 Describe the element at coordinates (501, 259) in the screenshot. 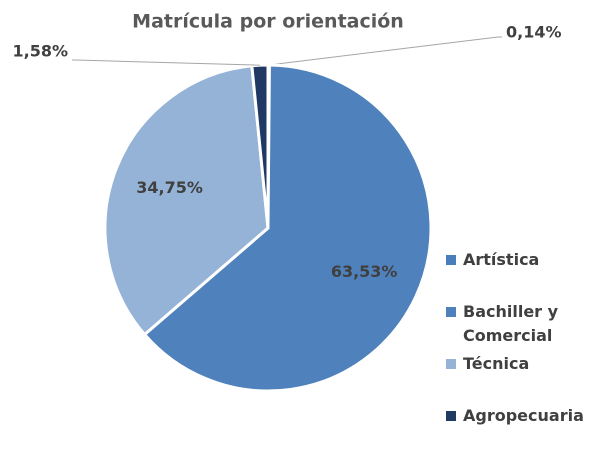

I see `legend-label: Artística` at that location.